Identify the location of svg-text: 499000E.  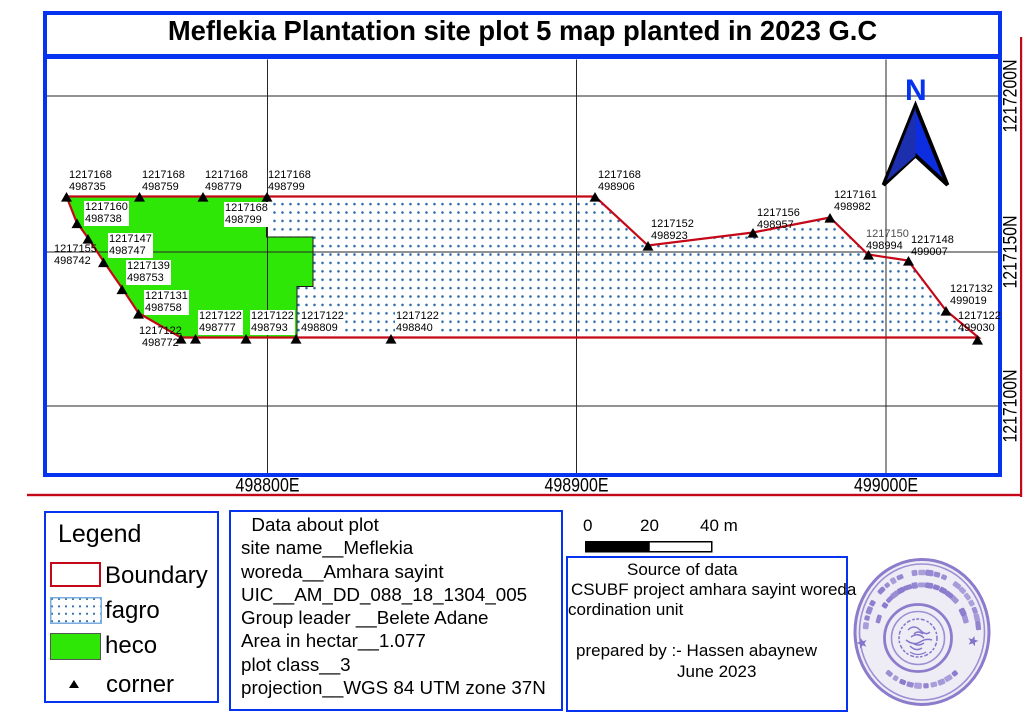
(886, 486).